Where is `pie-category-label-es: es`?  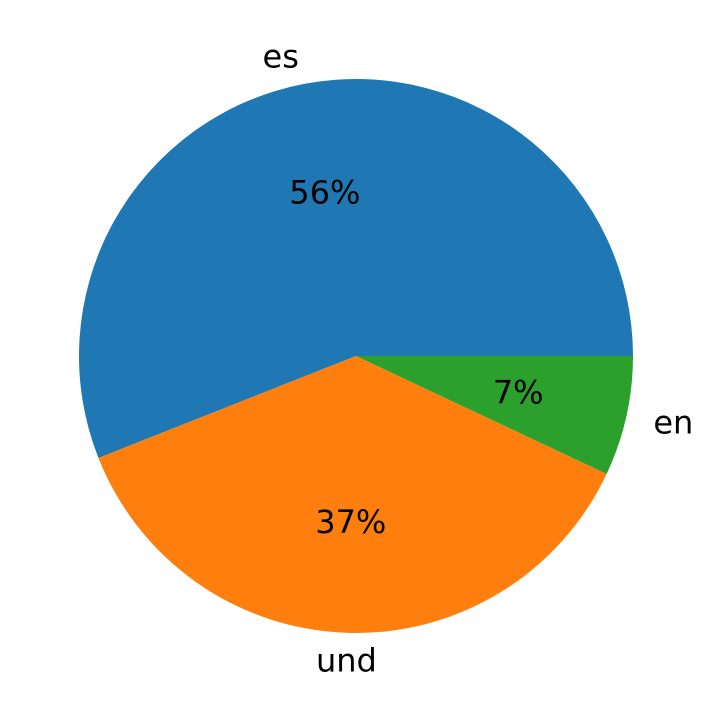 pie-category-label-es: es is located at coordinates (281, 57).